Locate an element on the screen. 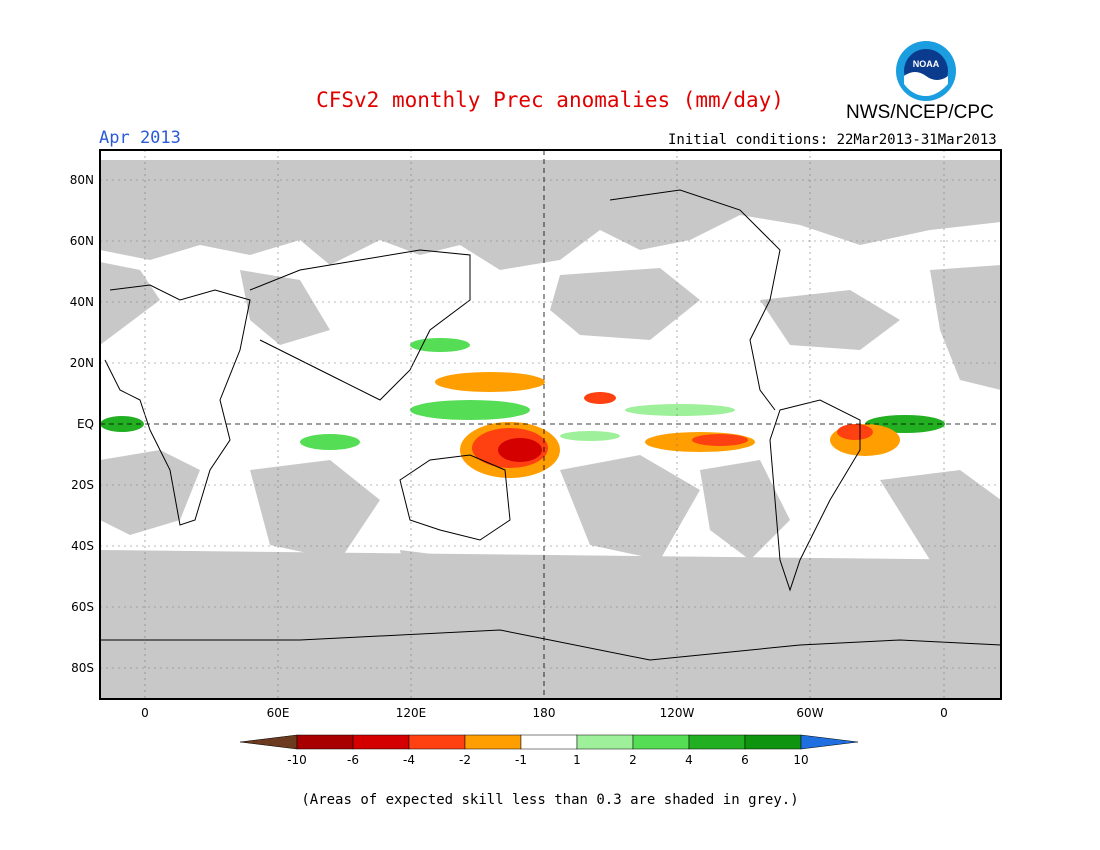 This screenshot has width=1100, height=850. colorbar-label: -4 is located at coordinates (409, 760).